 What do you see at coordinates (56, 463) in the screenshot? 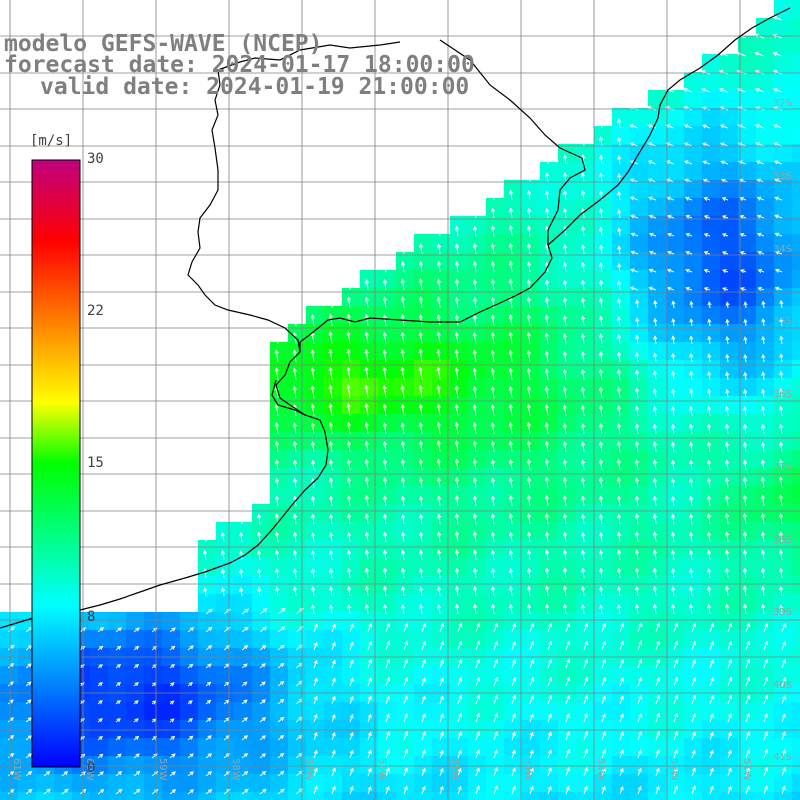
I see `colorbar` at bounding box center [56, 463].